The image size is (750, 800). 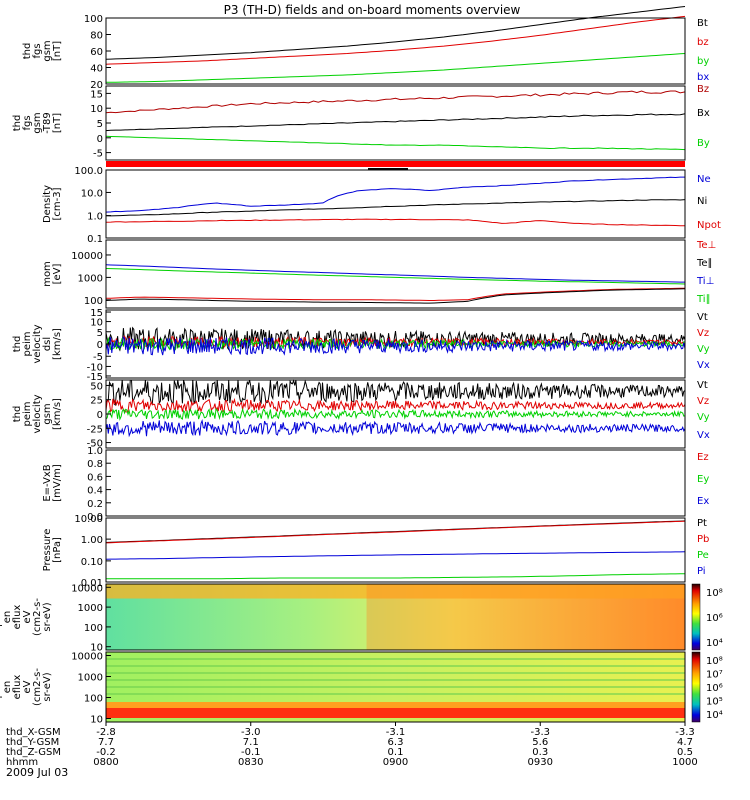 What do you see at coordinates (395, 762) in the screenshot?
I see `x-tick-label: 0900` at bounding box center [395, 762].